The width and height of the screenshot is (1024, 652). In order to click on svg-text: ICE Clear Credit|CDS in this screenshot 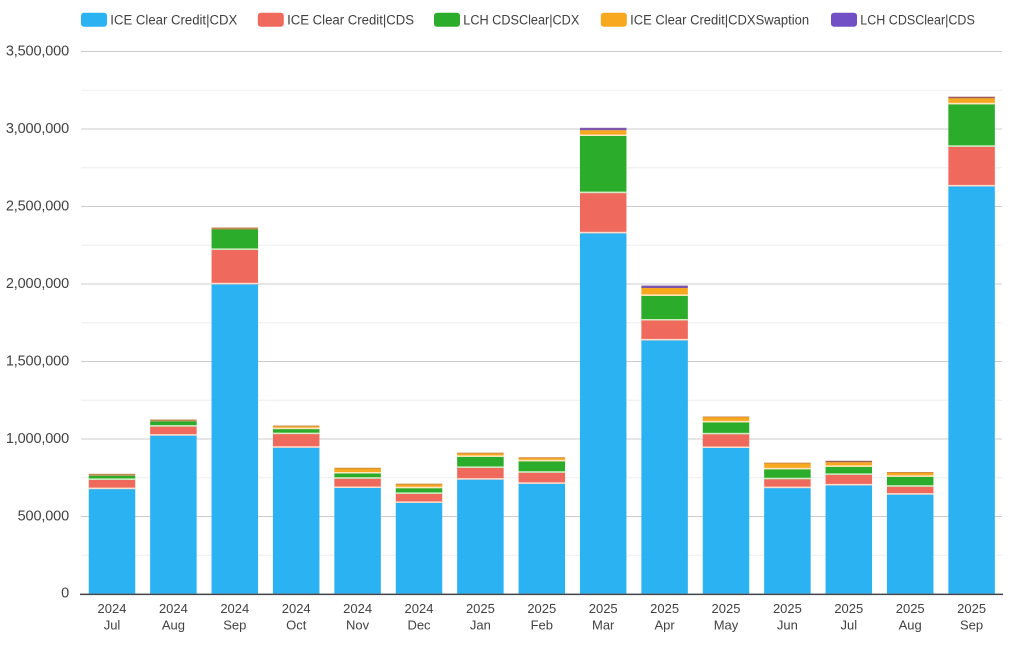, I will do `click(350, 20)`.